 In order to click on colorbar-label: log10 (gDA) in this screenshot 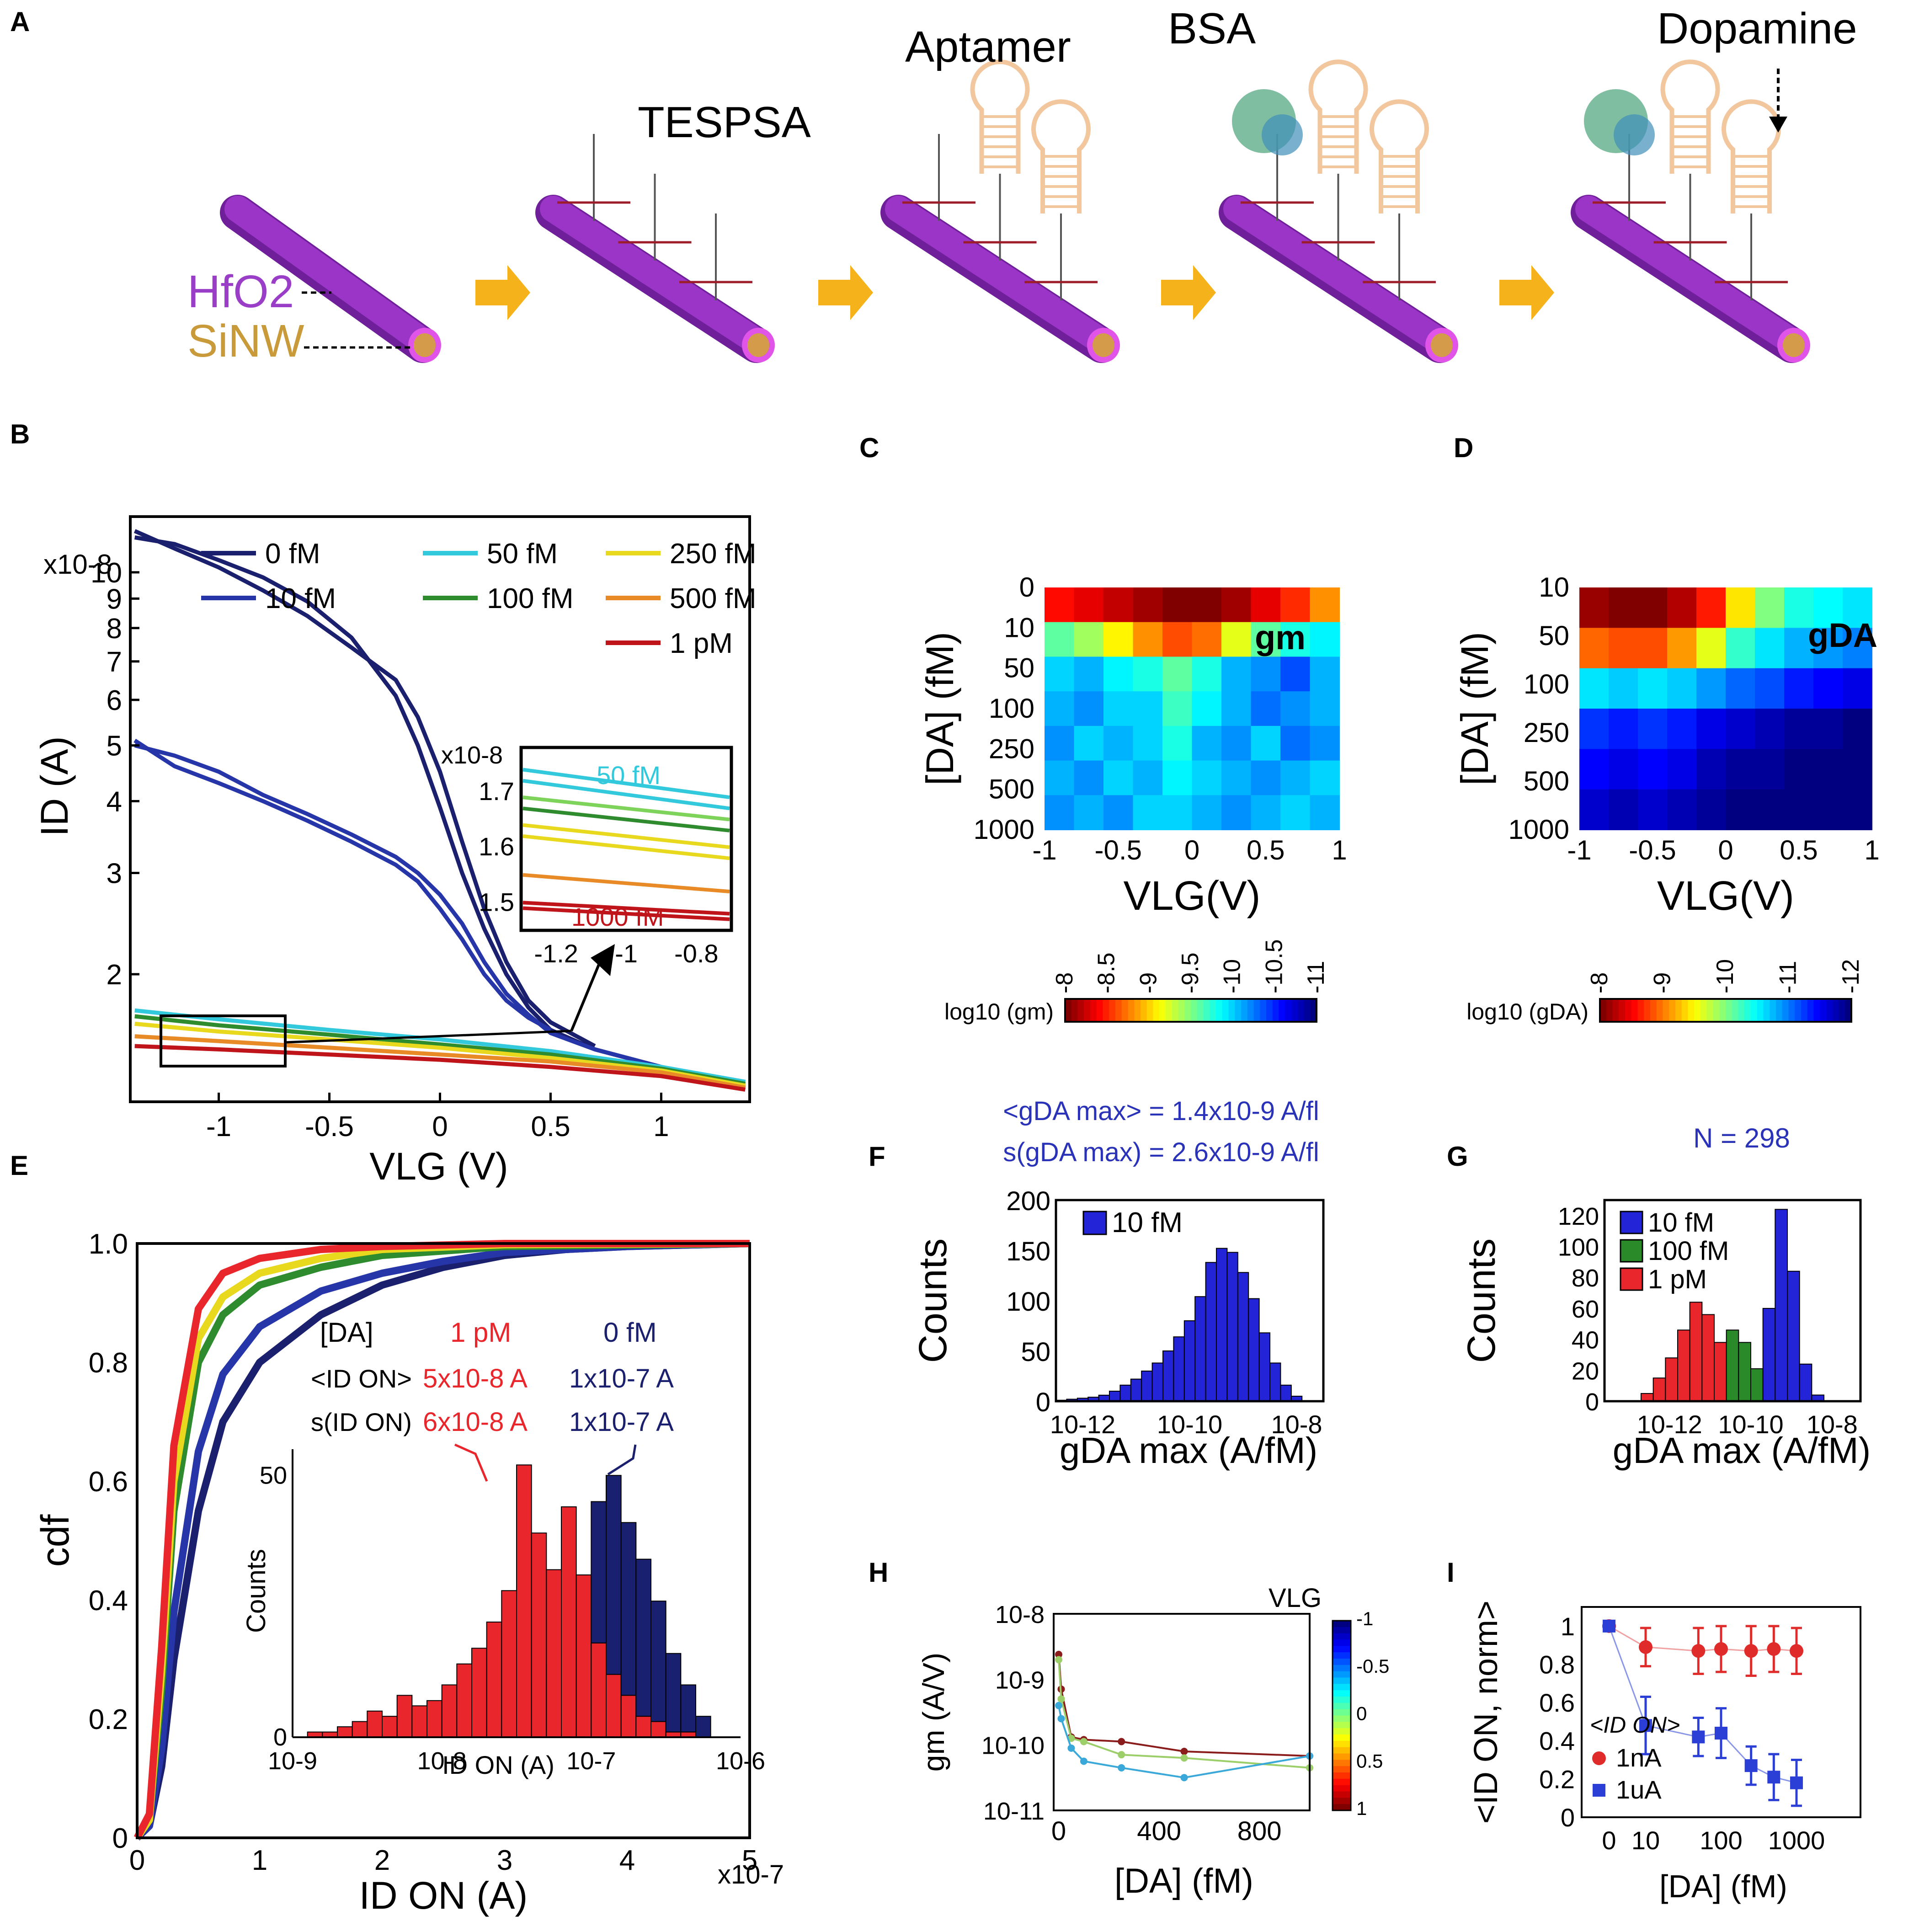, I will do `click(1528, 1012)`.